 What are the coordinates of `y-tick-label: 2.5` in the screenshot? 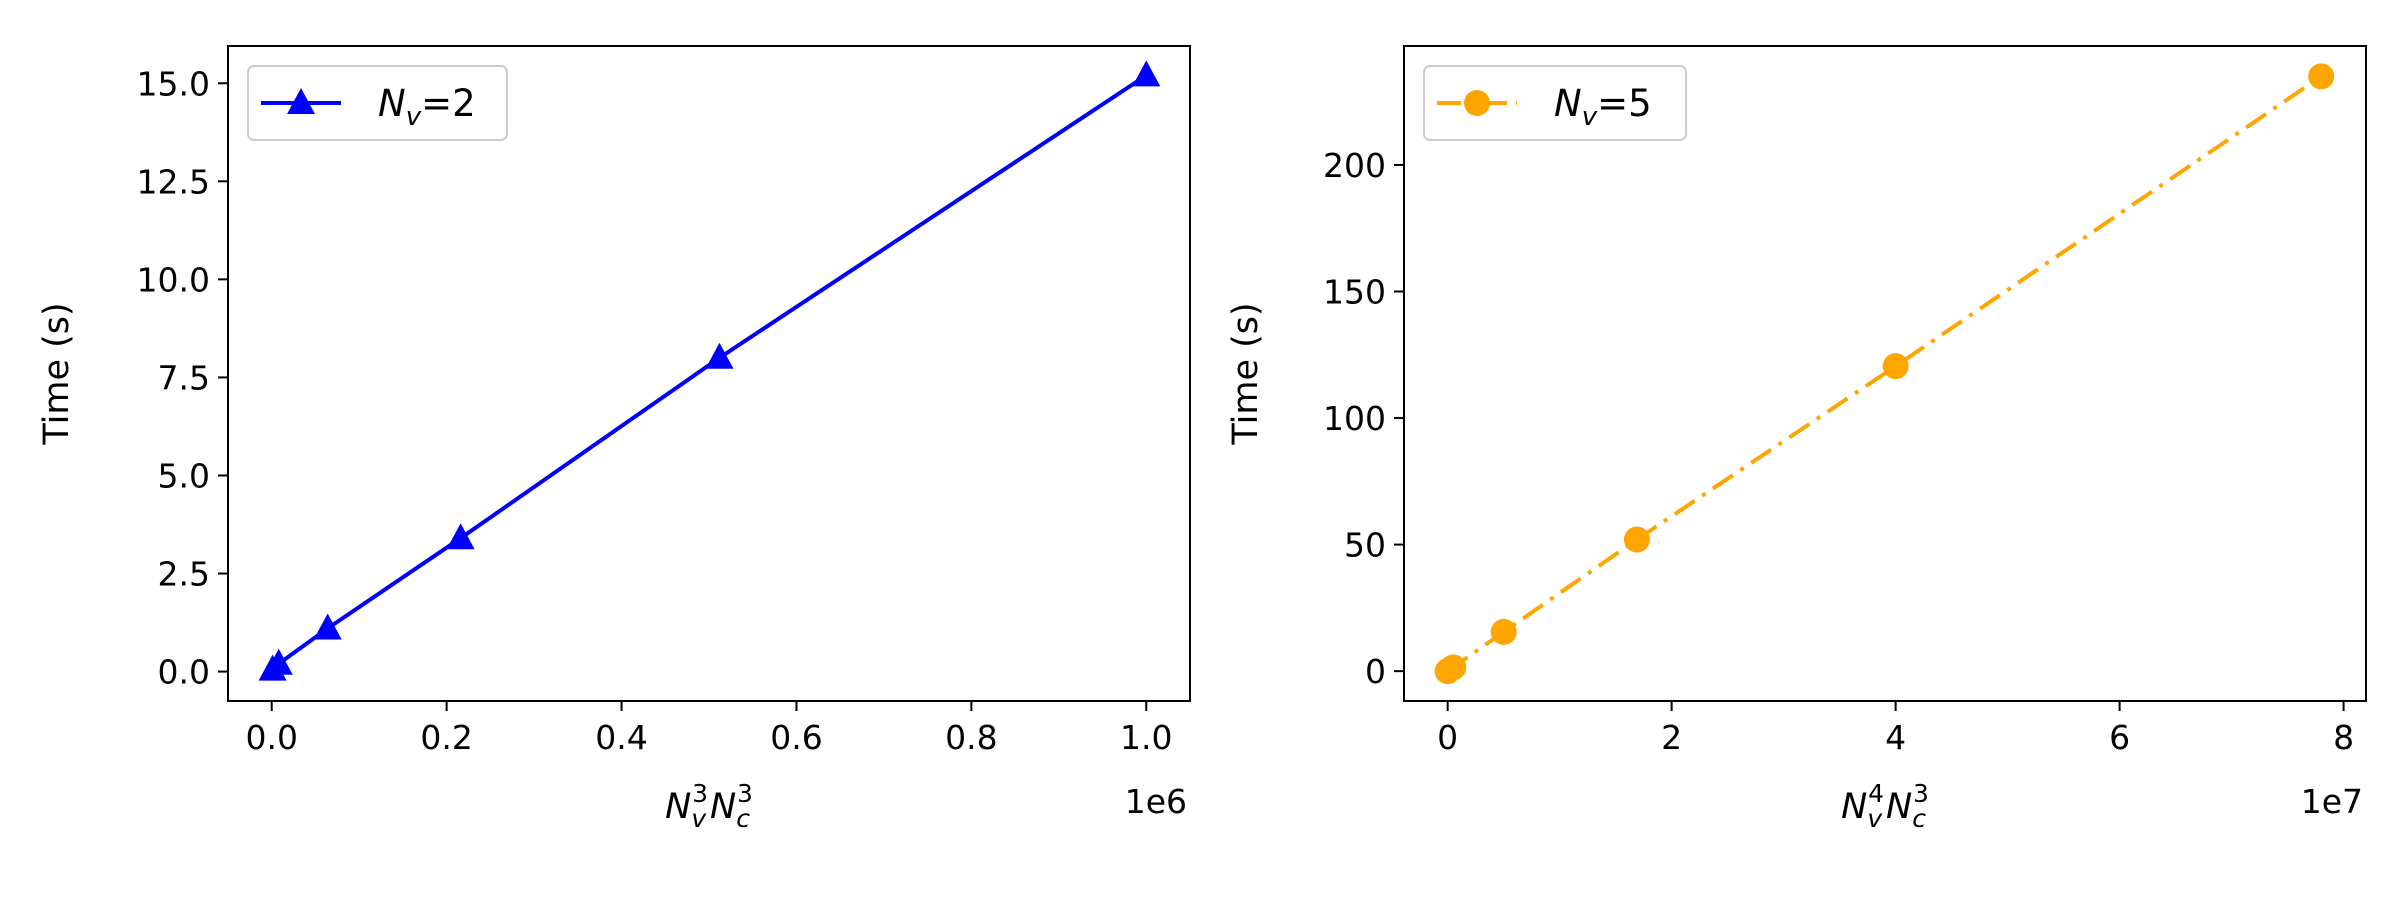 It's located at (184, 574).